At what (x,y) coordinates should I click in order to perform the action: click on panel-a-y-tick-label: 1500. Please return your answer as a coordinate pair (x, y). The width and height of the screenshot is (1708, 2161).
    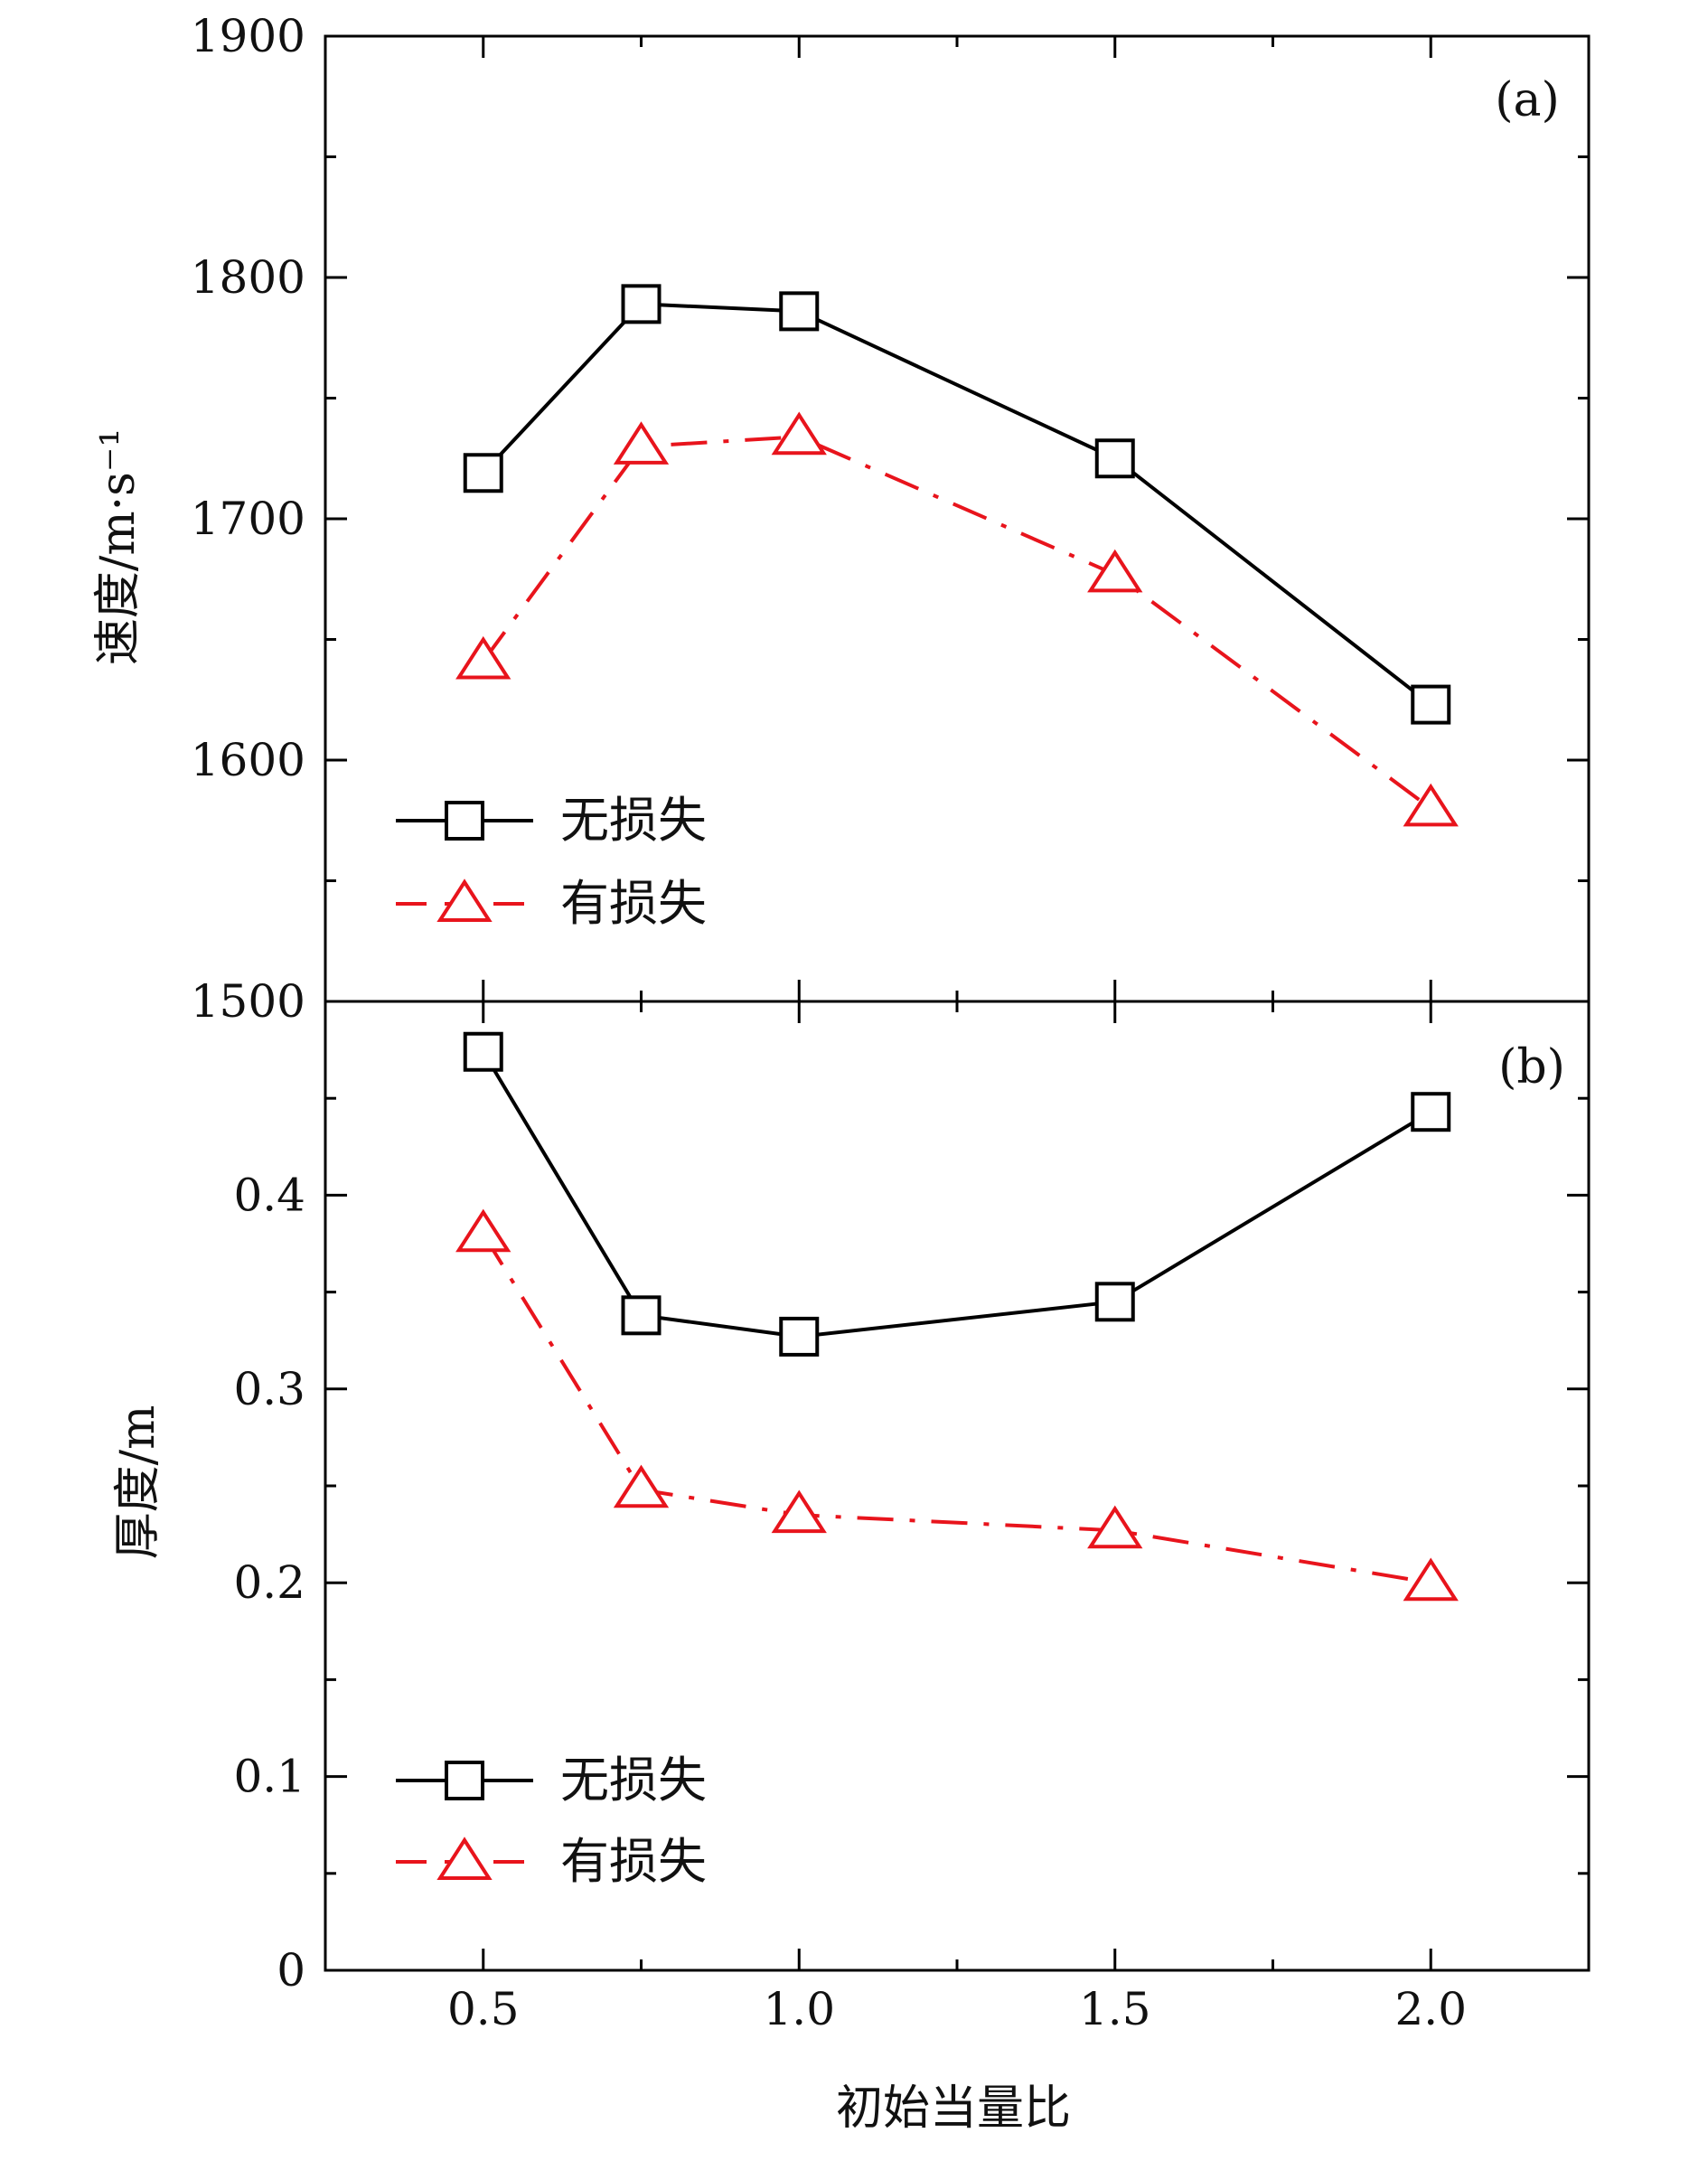
    Looking at the image, I should click on (248, 1002).